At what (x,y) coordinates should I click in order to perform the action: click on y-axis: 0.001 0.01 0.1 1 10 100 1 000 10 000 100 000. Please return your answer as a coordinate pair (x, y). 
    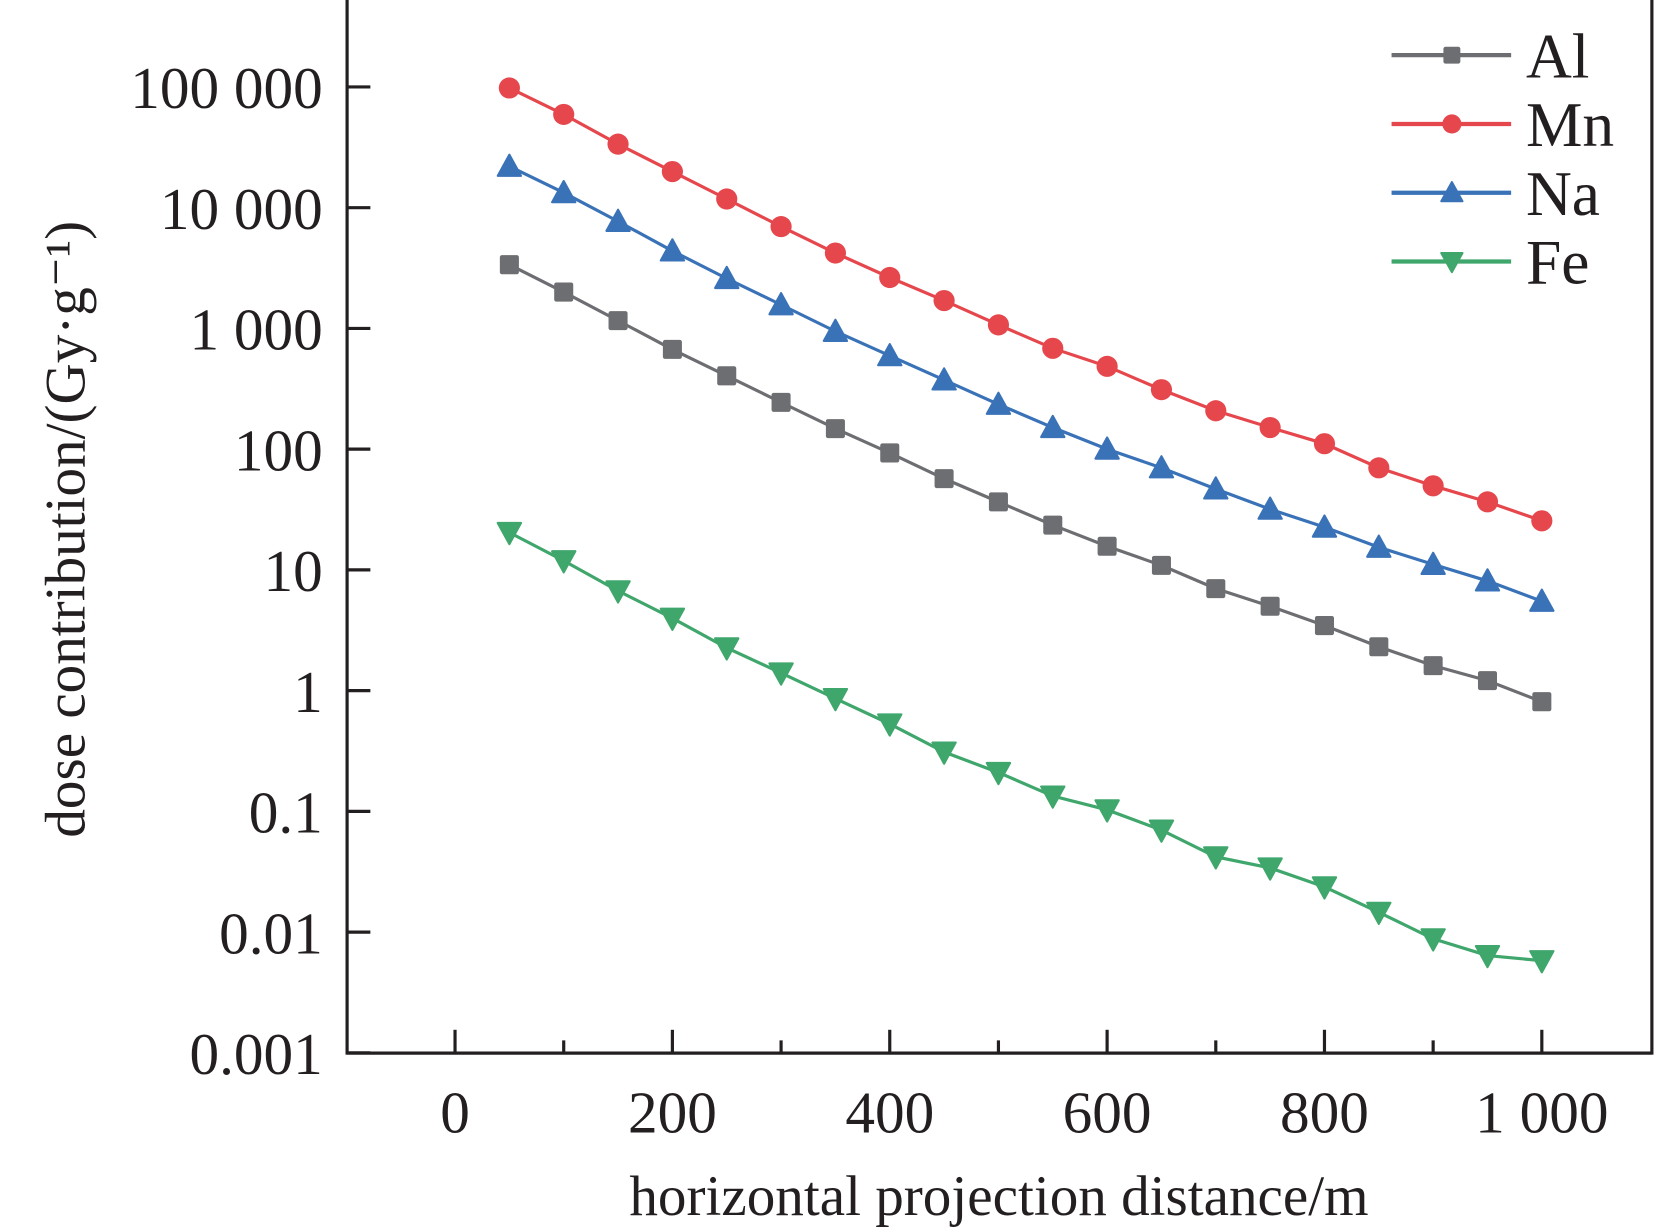
    Looking at the image, I should click on (250, 571).